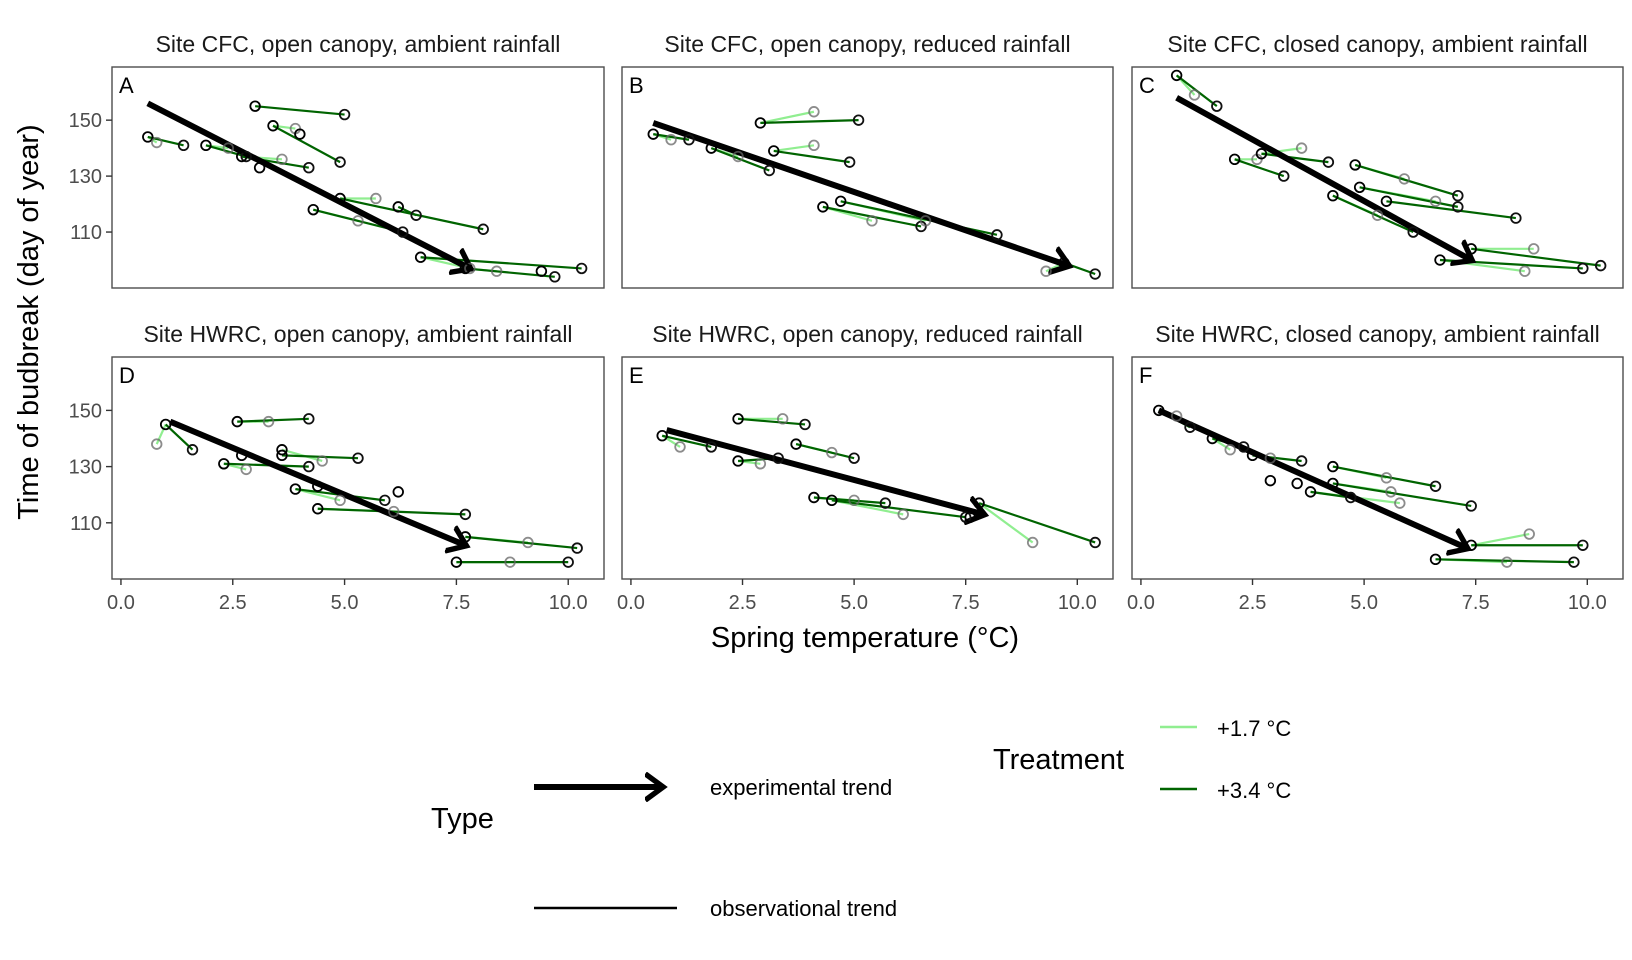  What do you see at coordinates (29, 321) in the screenshot?
I see `y-axis-title: Time of budbreak (day of year)` at bounding box center [29, 321].